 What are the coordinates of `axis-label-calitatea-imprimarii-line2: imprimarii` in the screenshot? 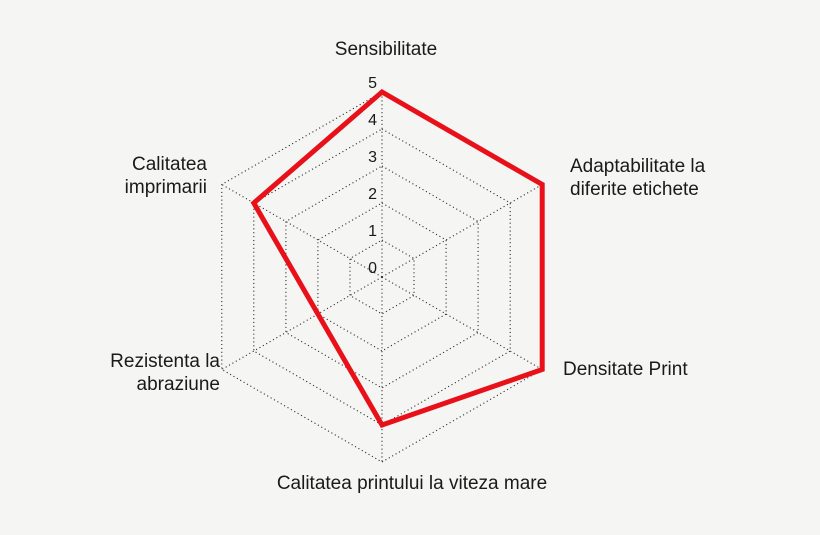 It's located at (165, 187).